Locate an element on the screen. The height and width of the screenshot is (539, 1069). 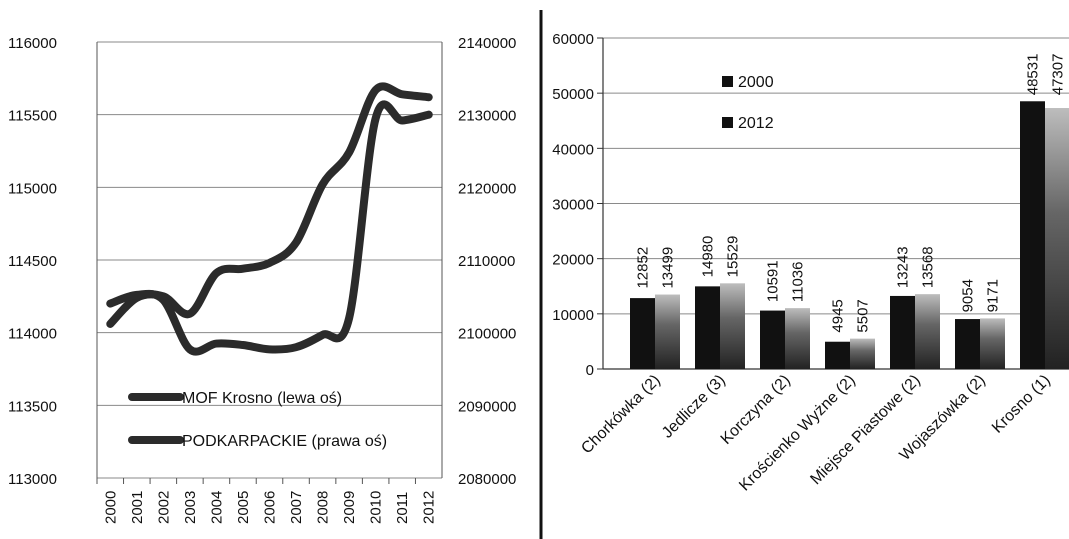
data-label-2012: 13568 is located at coordinates (928, 267).